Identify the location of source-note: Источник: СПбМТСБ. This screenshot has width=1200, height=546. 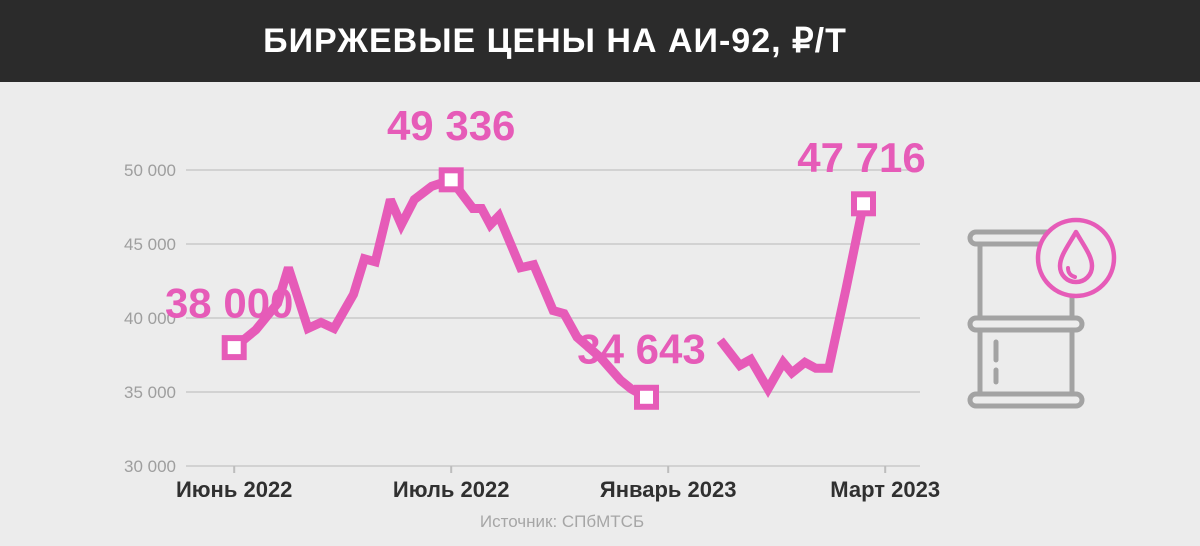
(562, 521).